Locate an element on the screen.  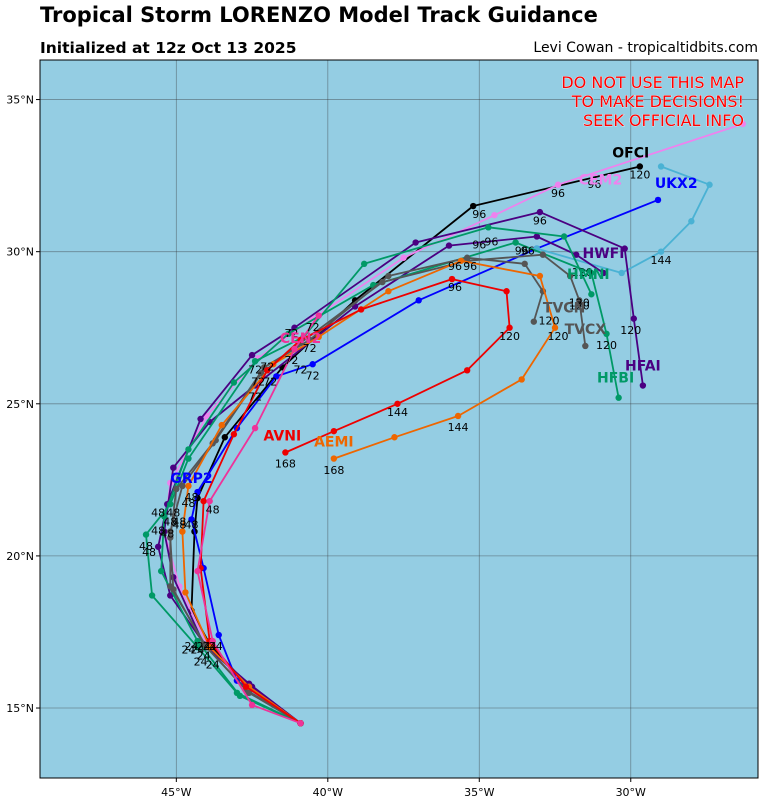
warning-line: SEEK OFFICIAL INFO is located at coordinates (663, 120).